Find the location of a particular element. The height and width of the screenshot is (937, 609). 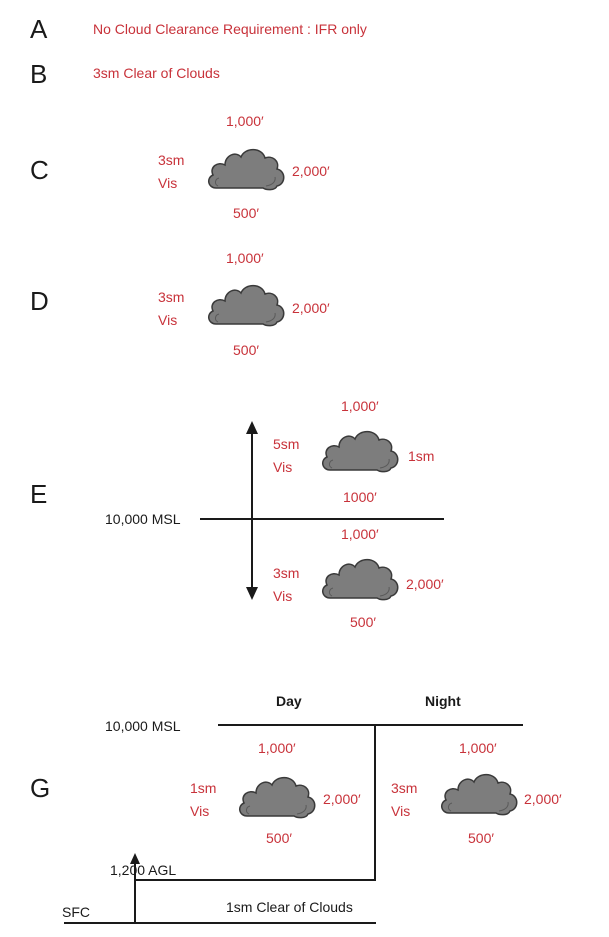

row-letter-e: E is located at coordinates (39, 494).